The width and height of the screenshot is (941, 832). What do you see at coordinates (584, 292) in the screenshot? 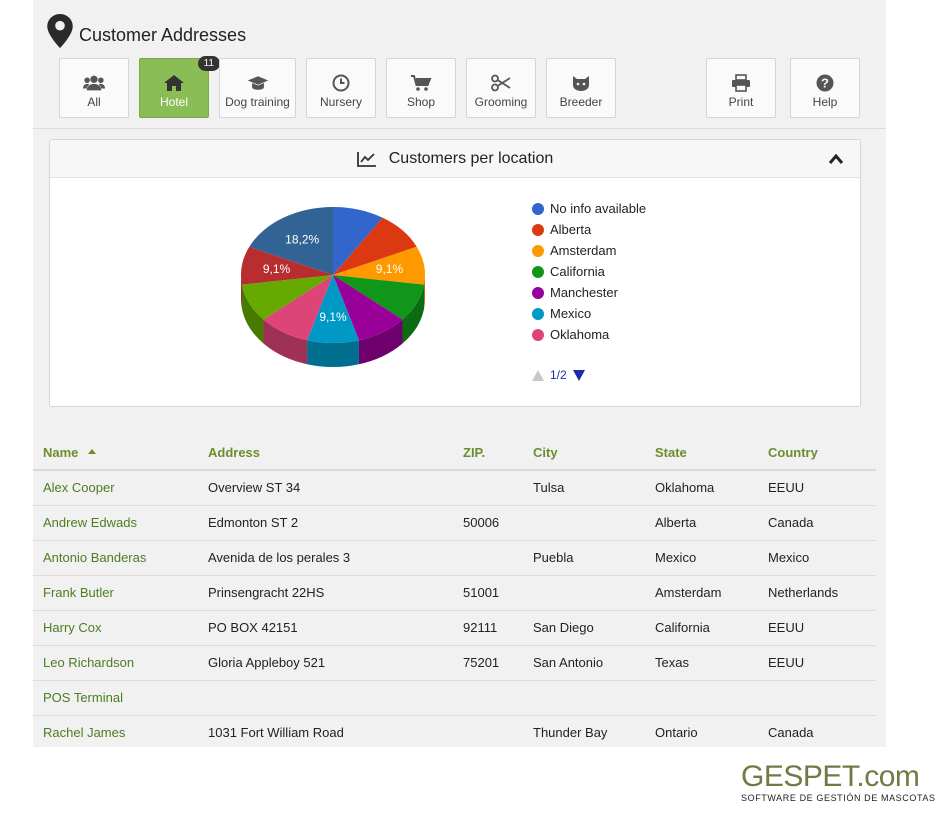
I see `legend-label: Manchester` at bounding box center [584, 292].